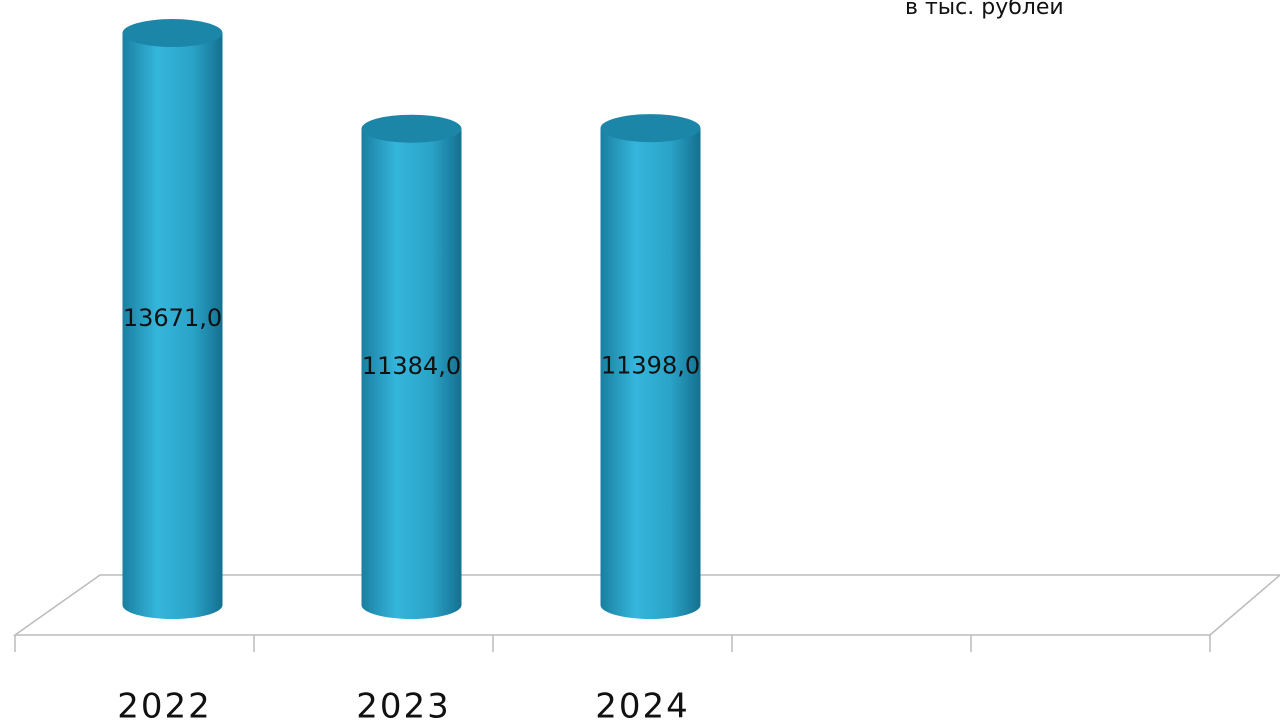 The width and height of the screenshot is (1280, 726). Describe the element at coordinates (984, 10) in the screenshot. I see `subtitle: в тыс. рублей` at that location.